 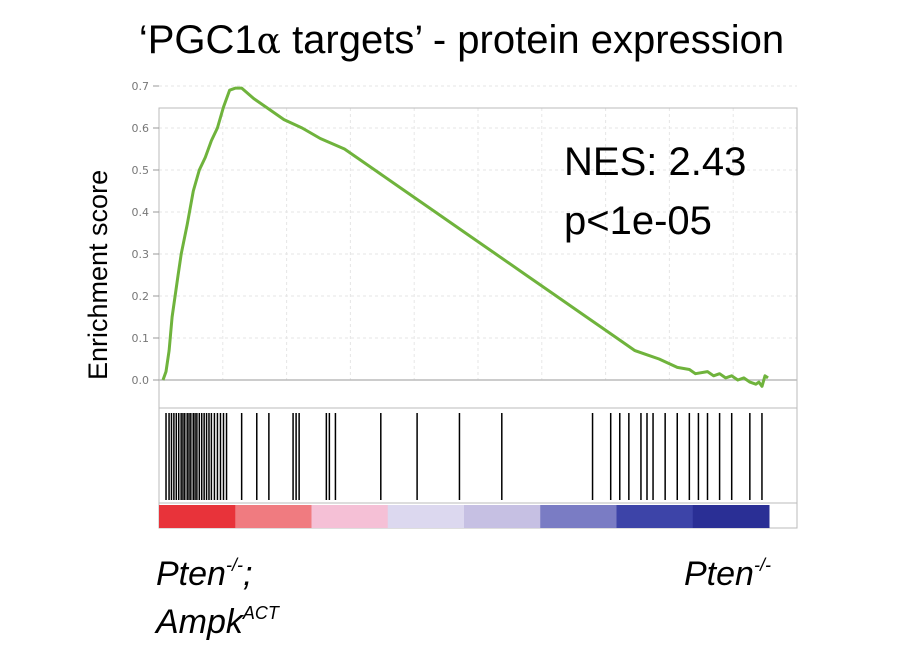 I want to click on title-alpha-symbol: α, so click(x=268, y=41).